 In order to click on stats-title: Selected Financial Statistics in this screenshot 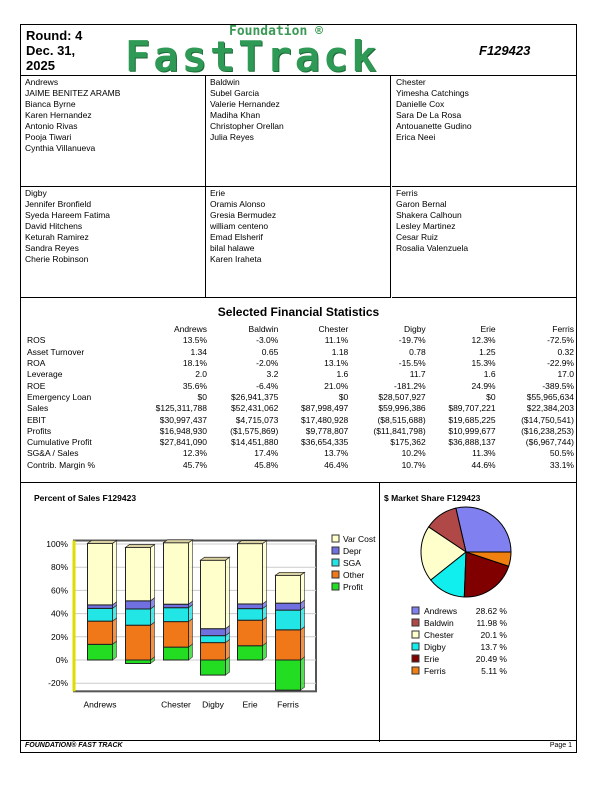, I will do `click(298, 312)`.